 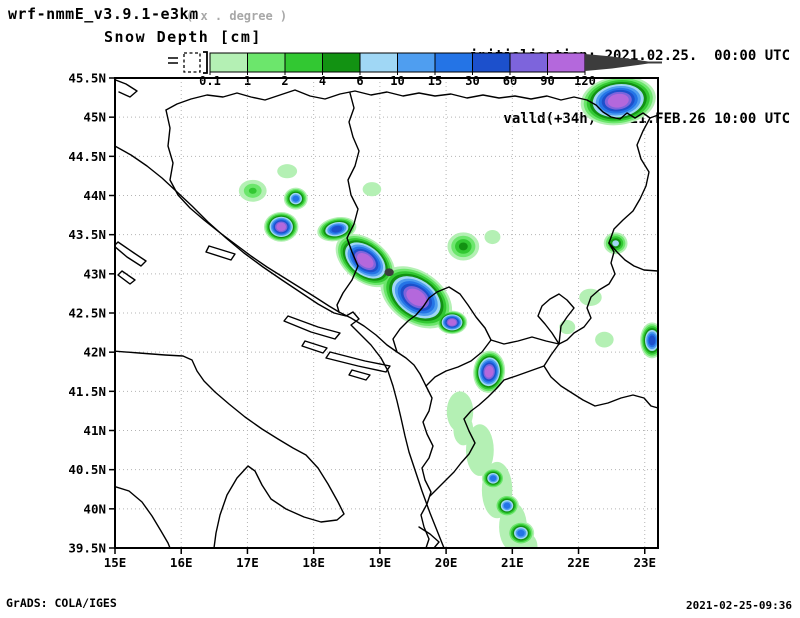 I want to click on legend-underflow-box, so click(x=192, y=62).